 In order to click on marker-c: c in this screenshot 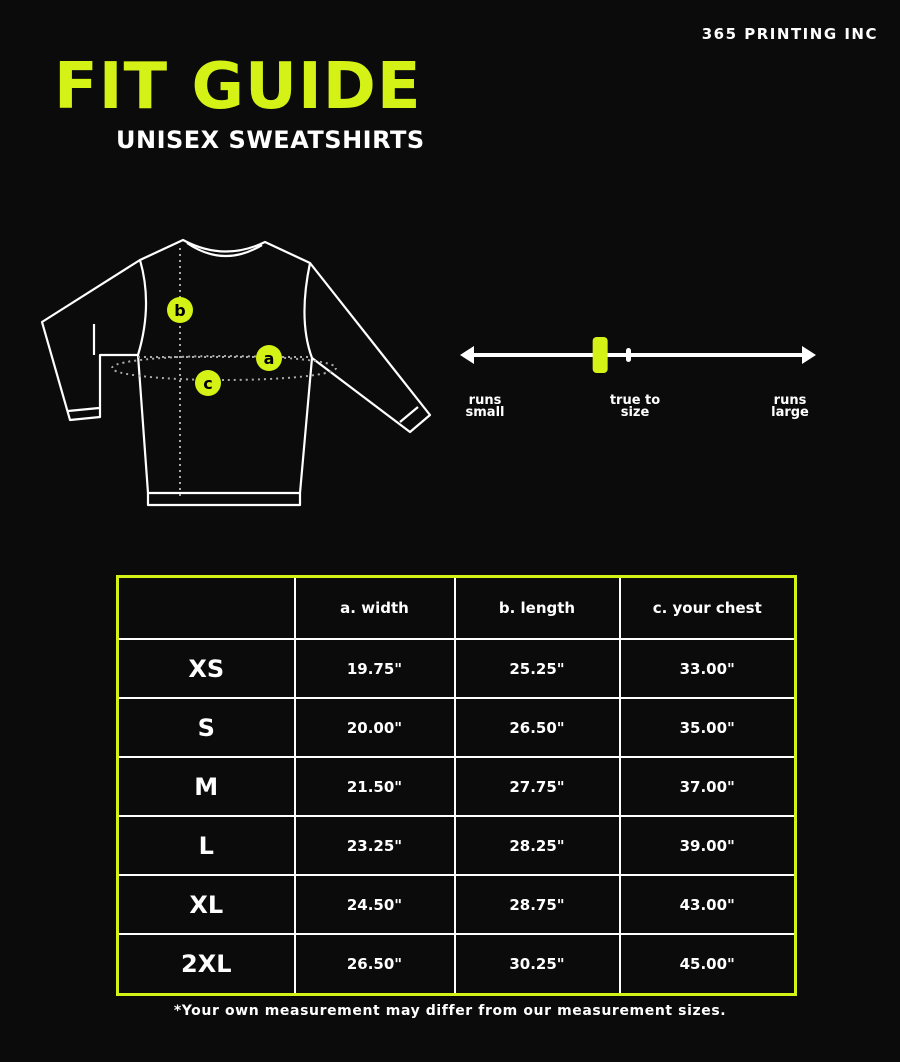, I will do `click(208, 383)`.